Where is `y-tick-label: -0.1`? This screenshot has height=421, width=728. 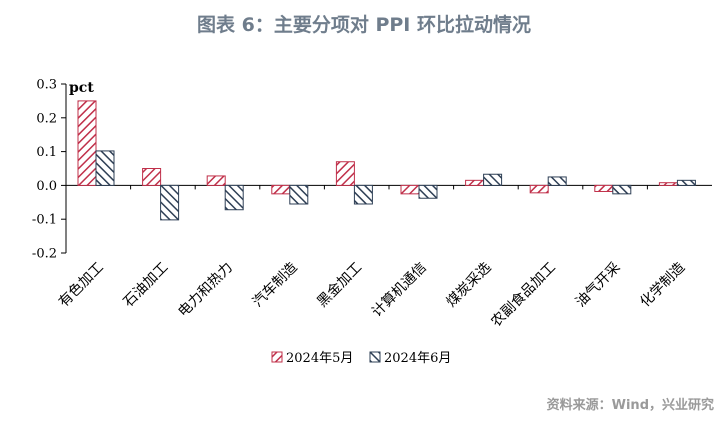
y-tick-label: -0.1 is located at coordinates (44, 220).